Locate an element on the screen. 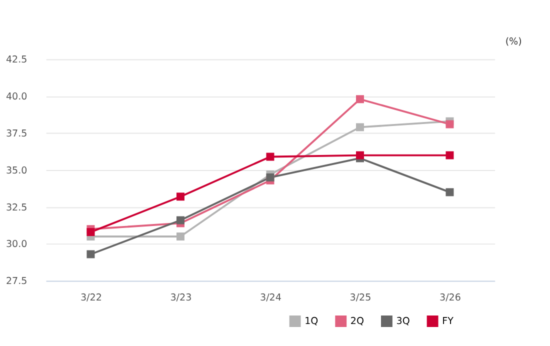 Image resolution: width=550 pixels, height=346 pixels. x-tick-label: 3/23 is located at coordinates (181, 298).